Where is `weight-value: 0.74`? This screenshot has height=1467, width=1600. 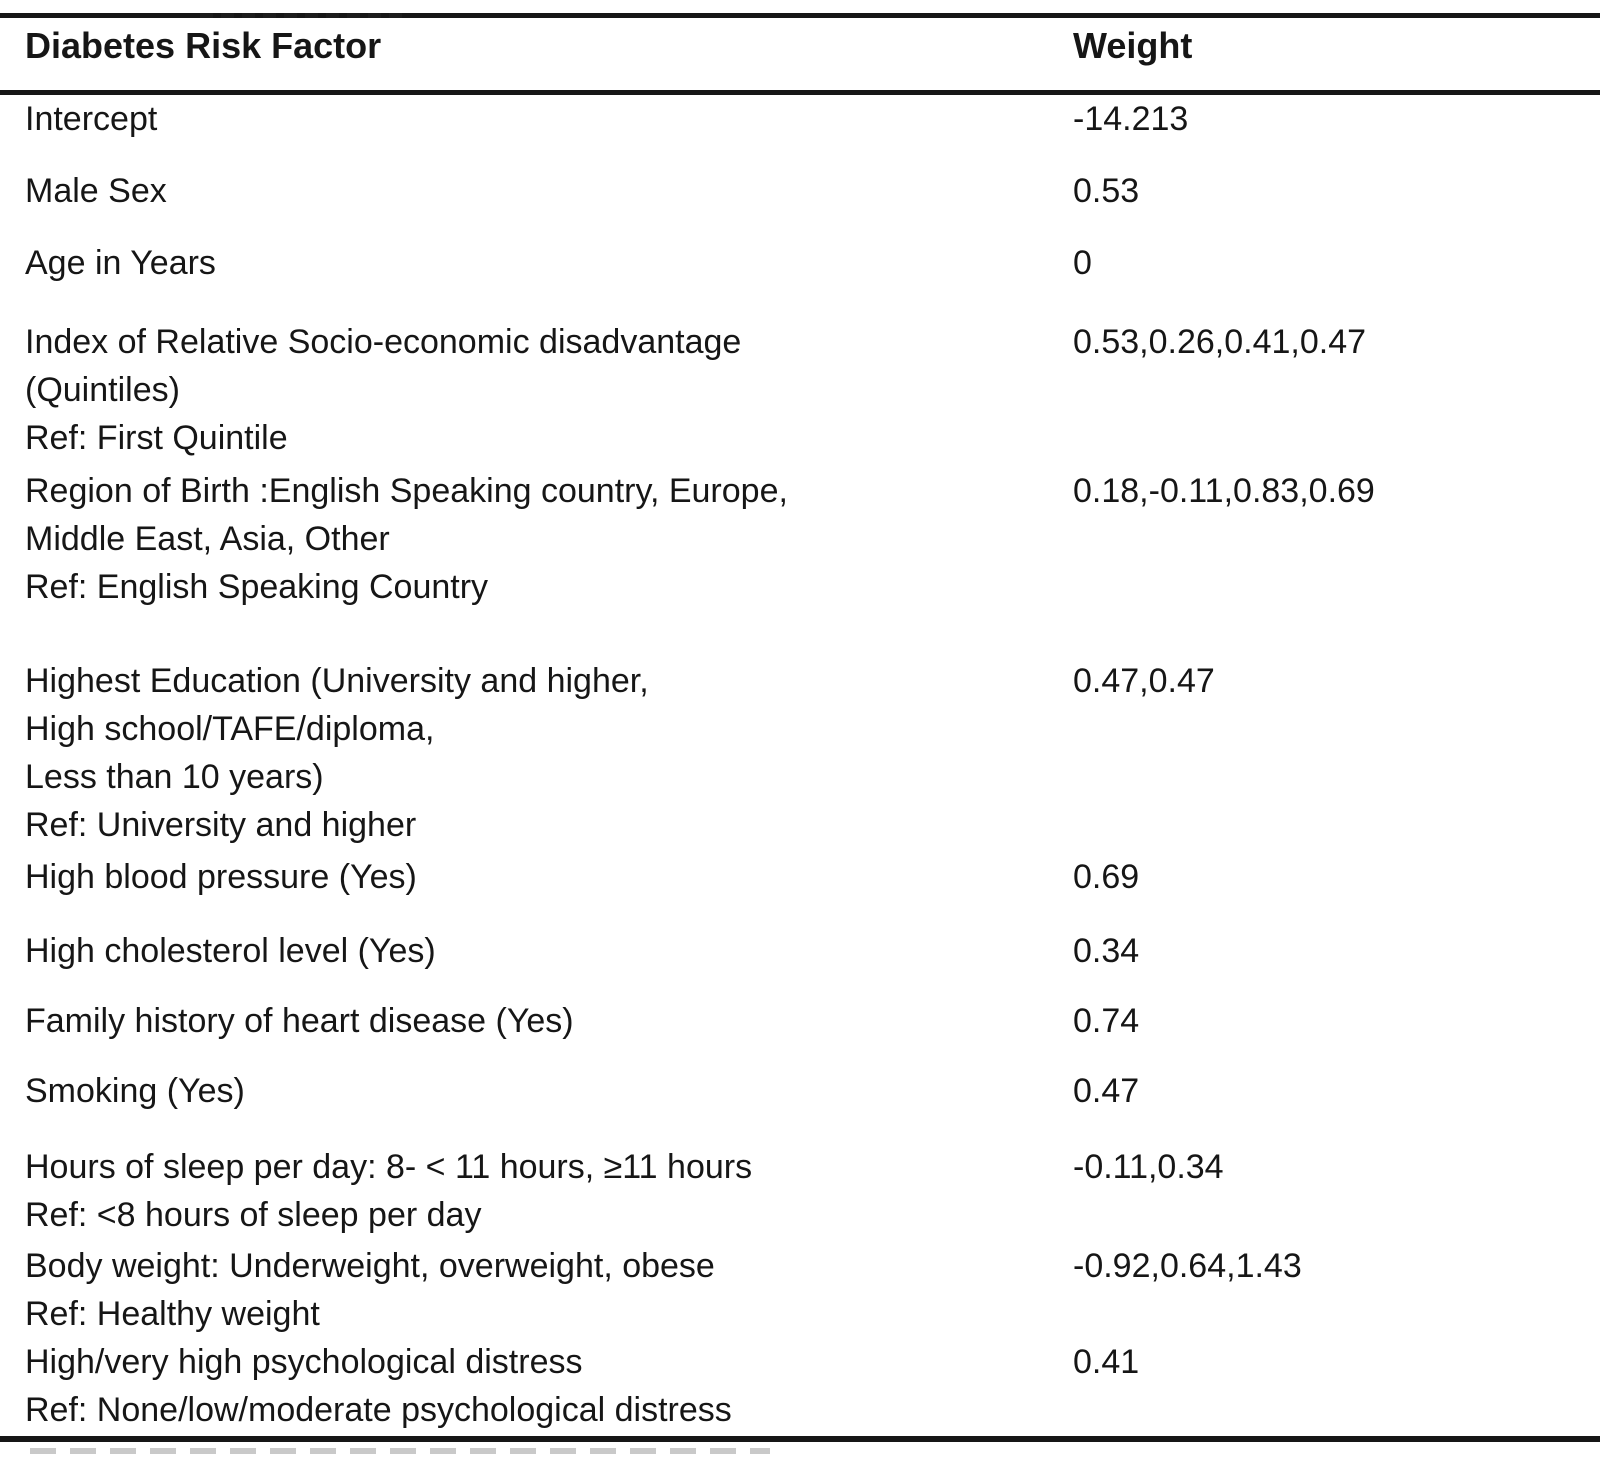
weight-value: 0.74 is located at coordinates (1106, 1021).